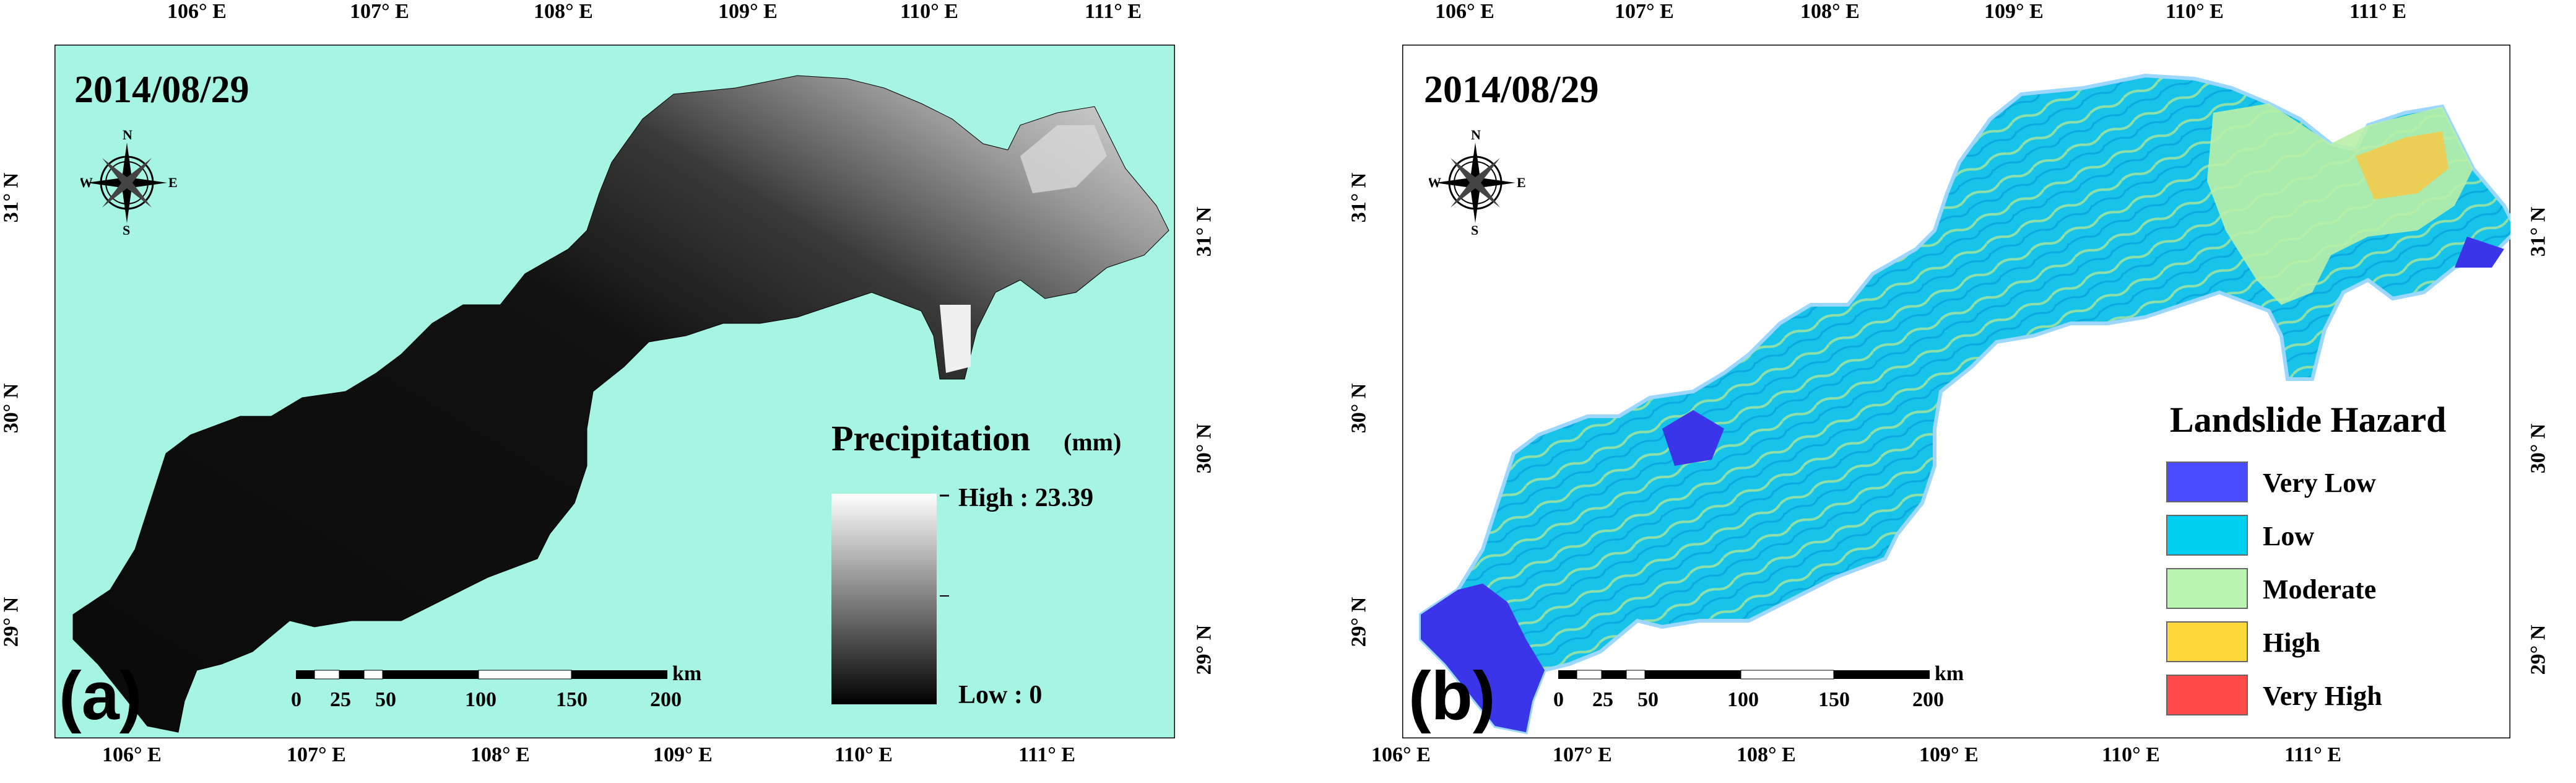 Image resolution: width=2576 pixels, height=783 pixels. Describe the element at coordinates (2207, 695) in the screenshot. I see `legend-swatch-very-high` at that location.